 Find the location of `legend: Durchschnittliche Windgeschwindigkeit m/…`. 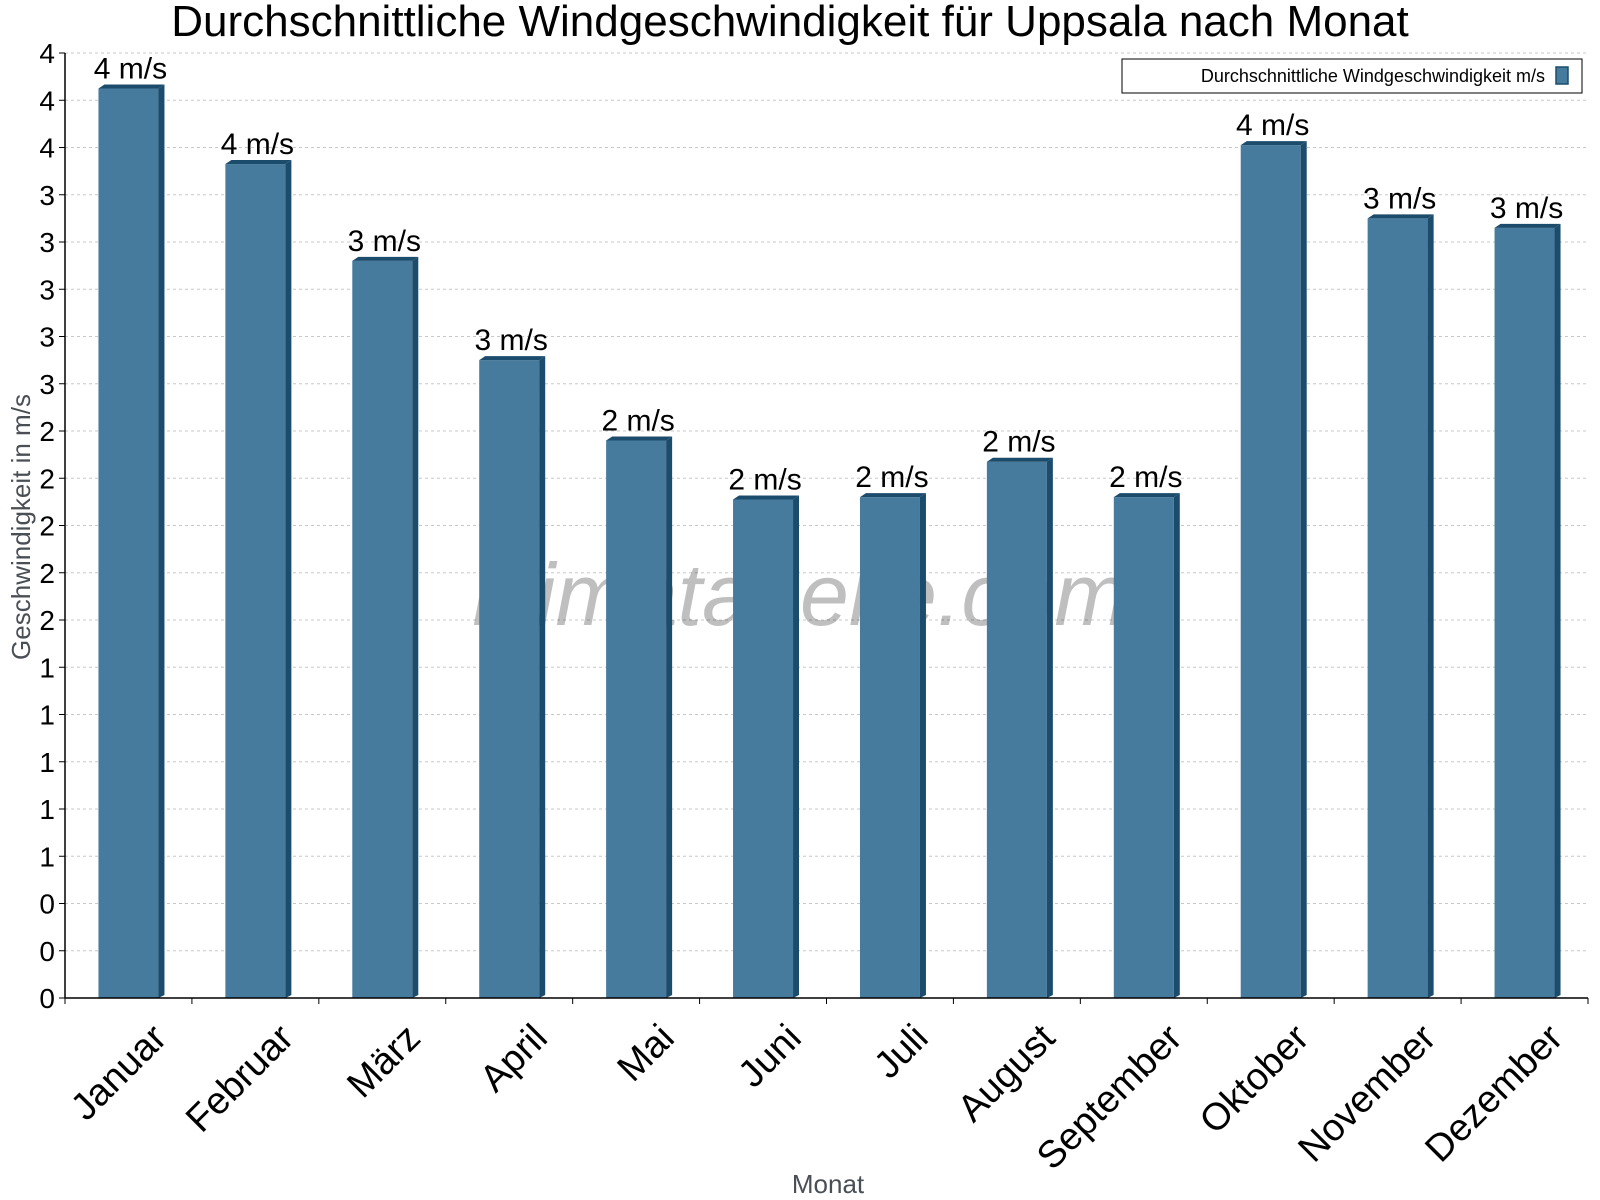

legend: Durchschnittliche Windgeschwindigkeit m/… is located at coordinates (1352, 76).